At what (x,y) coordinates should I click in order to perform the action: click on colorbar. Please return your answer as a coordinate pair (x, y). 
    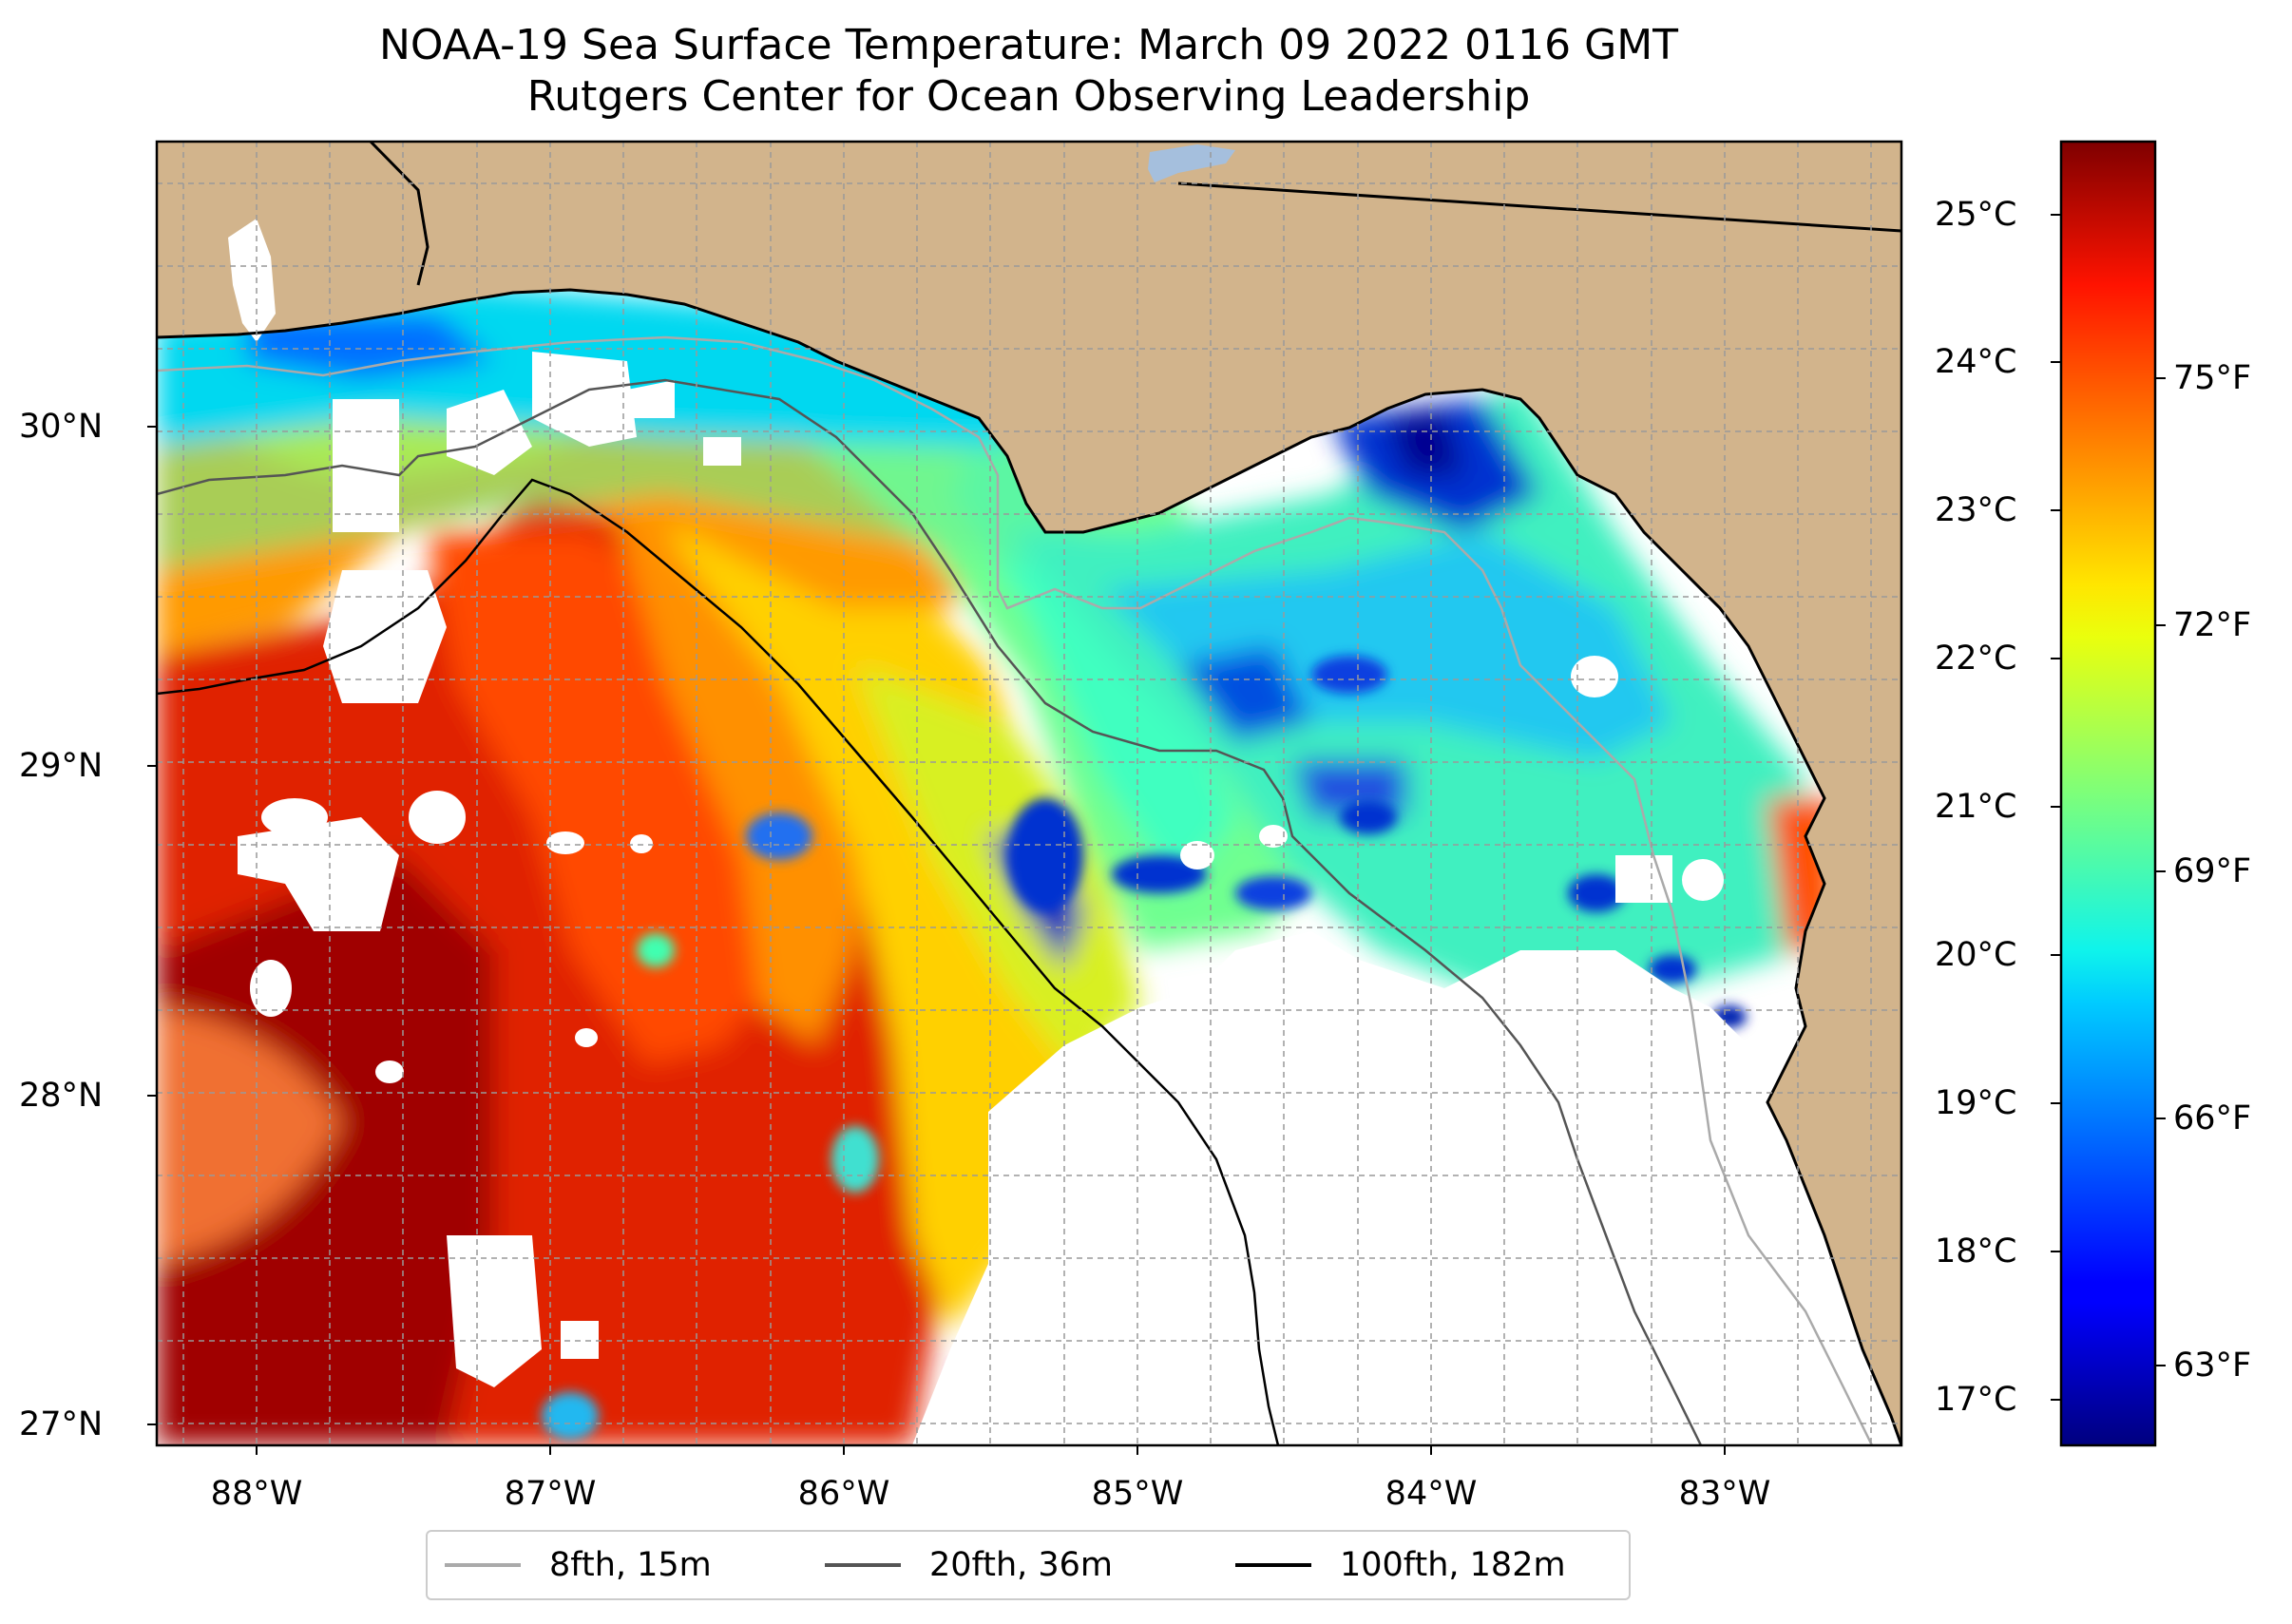
    Looking at the image, I should click on (2108, 793).